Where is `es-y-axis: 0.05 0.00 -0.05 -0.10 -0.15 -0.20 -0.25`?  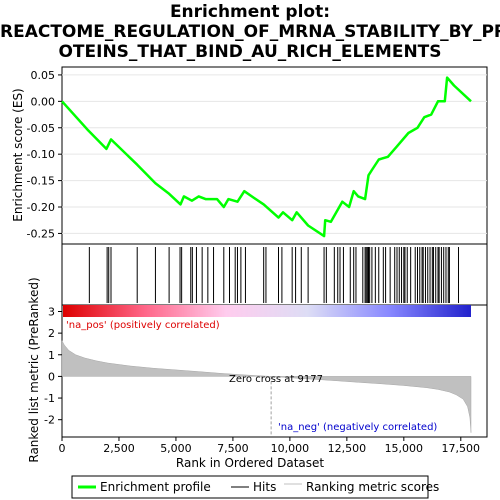 es-y-axis: 0.05 0.00 -0.05 -0.10 -0.15 -0.20 -0.25 is located at coordinates (44, 154).